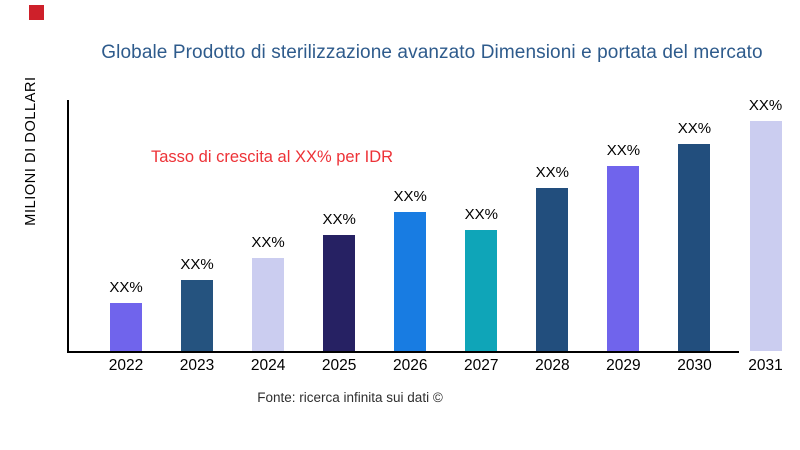 This screenshot has height=450, width=800. Describe the element at coordinates (552, 172) in the screenshot. I see `bar-value-label-2028: XX%` at that location.